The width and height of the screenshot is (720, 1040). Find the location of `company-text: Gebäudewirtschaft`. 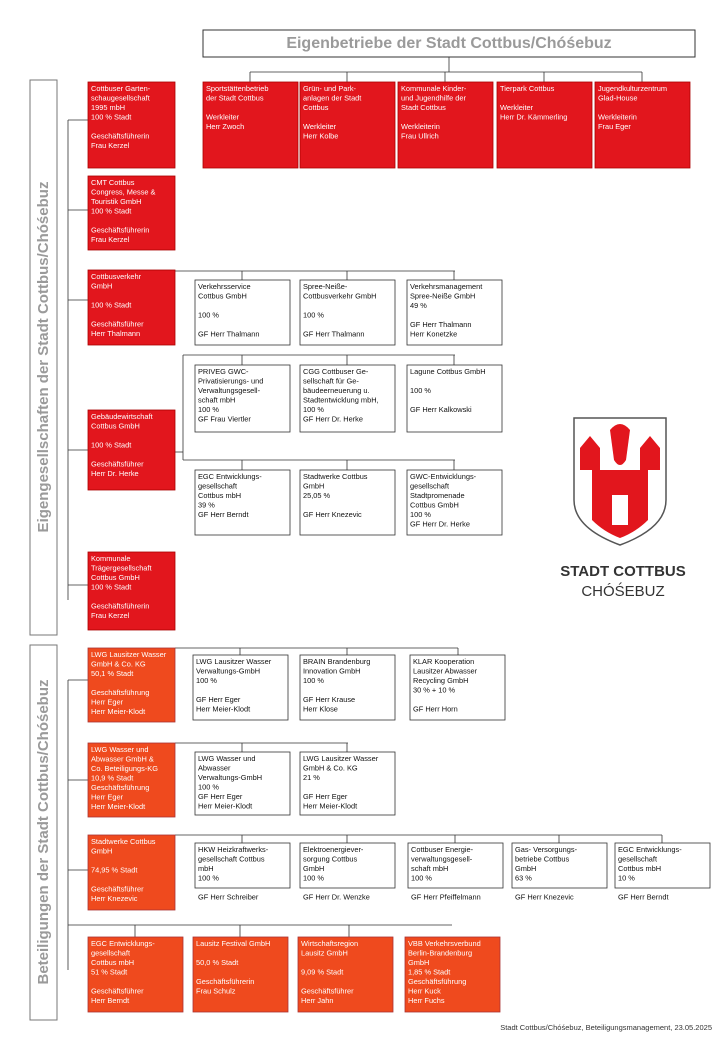

company-text: Gebäudewirtschaft is located at coordinates (122, 416).